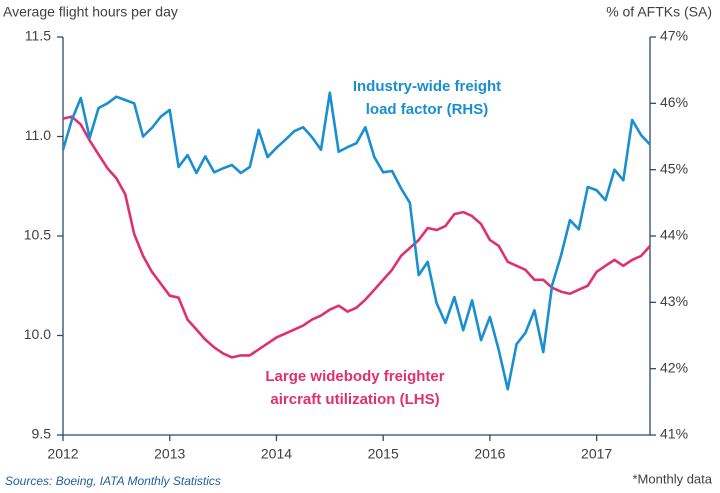 The width and height of the screenshot is (720, 493). I want to click on y2-tick-label: 46%, so click(674, 102).